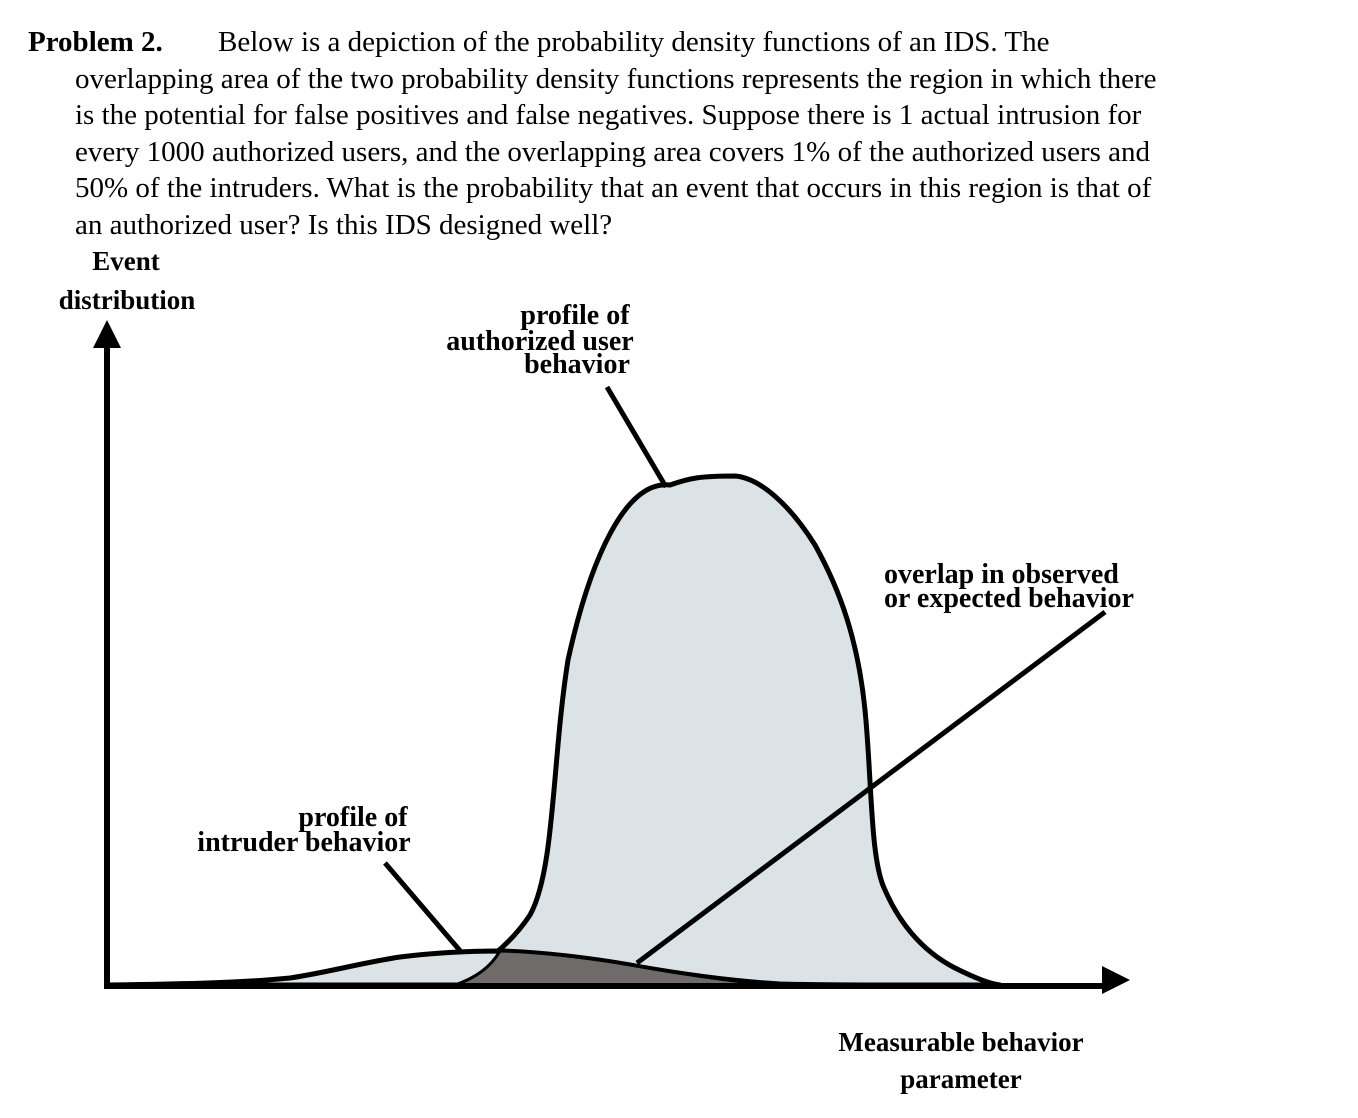  Describe the element at coordinates (960, 1042) in the screenshot. I see `x-axis-label-line-1: Measurable behavior` at that location.